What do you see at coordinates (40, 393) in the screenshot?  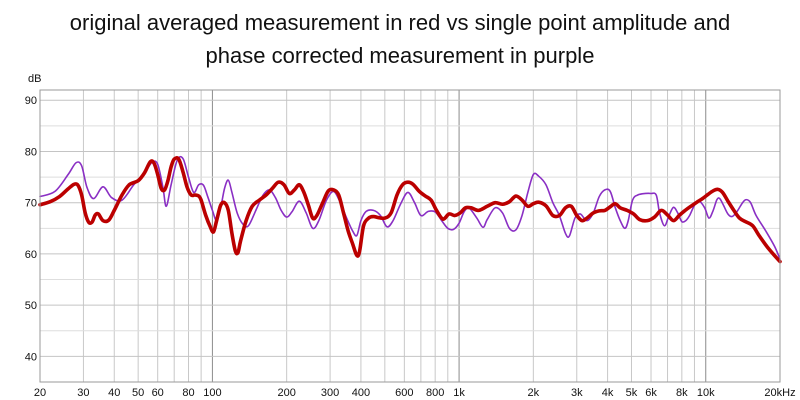 I see `x-tick-label: 20` at bounding box center [40, 393].